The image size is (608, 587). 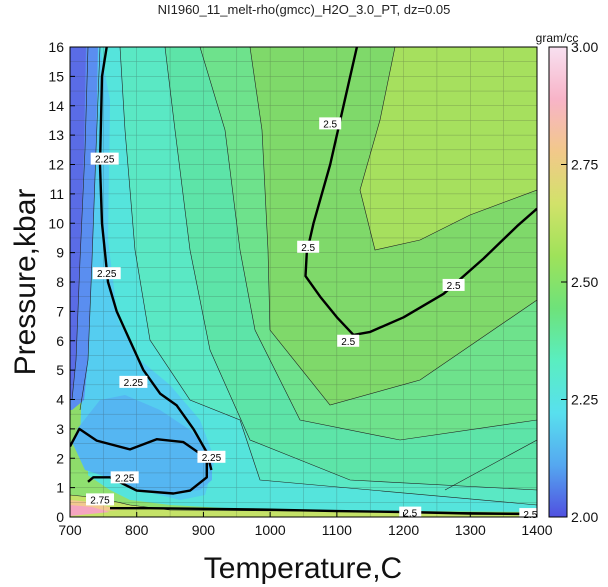 I want to click on y-tick-label: 14, so click(x=56, y=106).